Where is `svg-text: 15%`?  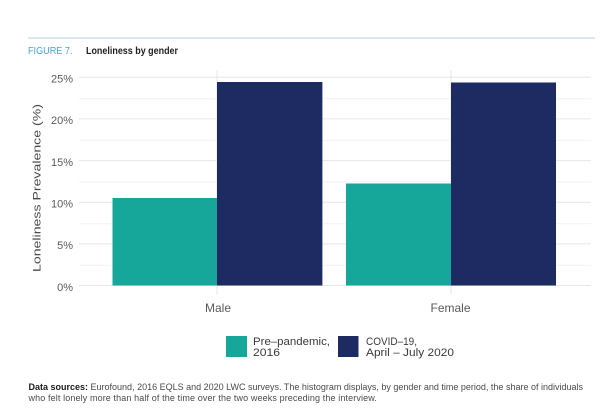
svg-text: 15% is located at coordinates (62, 163).